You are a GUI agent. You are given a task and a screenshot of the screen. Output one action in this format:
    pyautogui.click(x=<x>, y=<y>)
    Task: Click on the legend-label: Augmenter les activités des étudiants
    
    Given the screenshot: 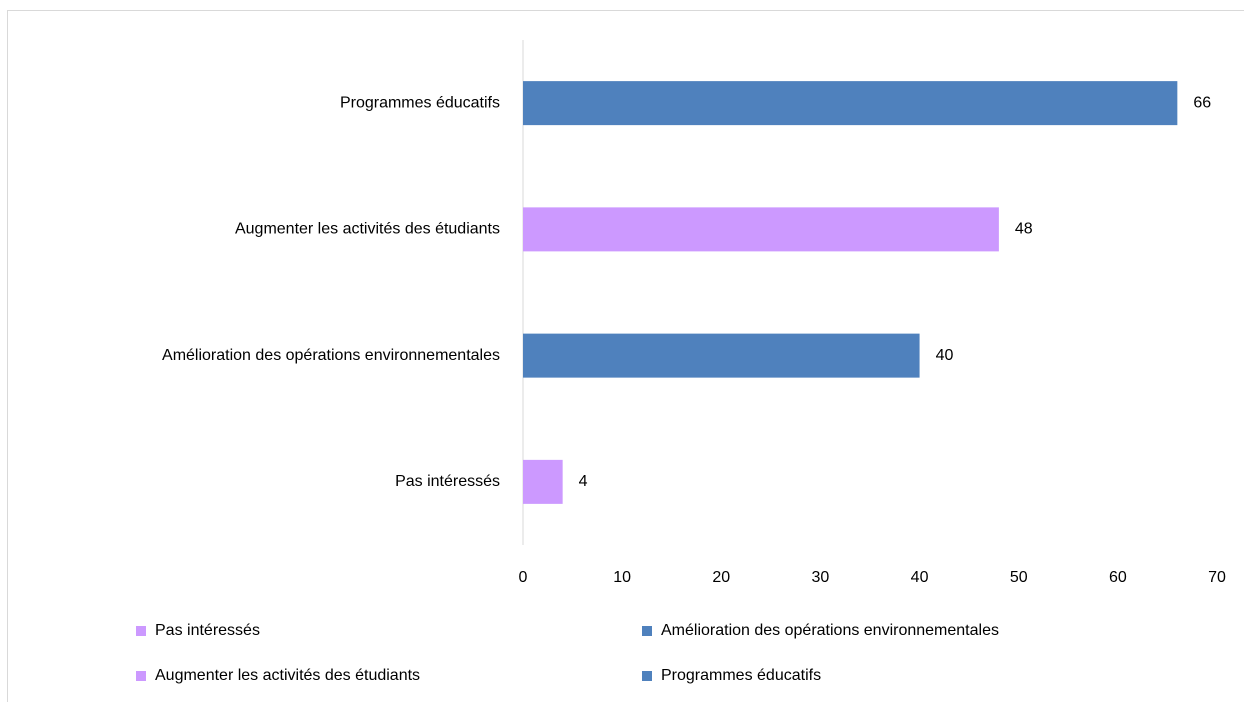 What is the action you would take?
    pyautogui.click(x=287, y=675)
    